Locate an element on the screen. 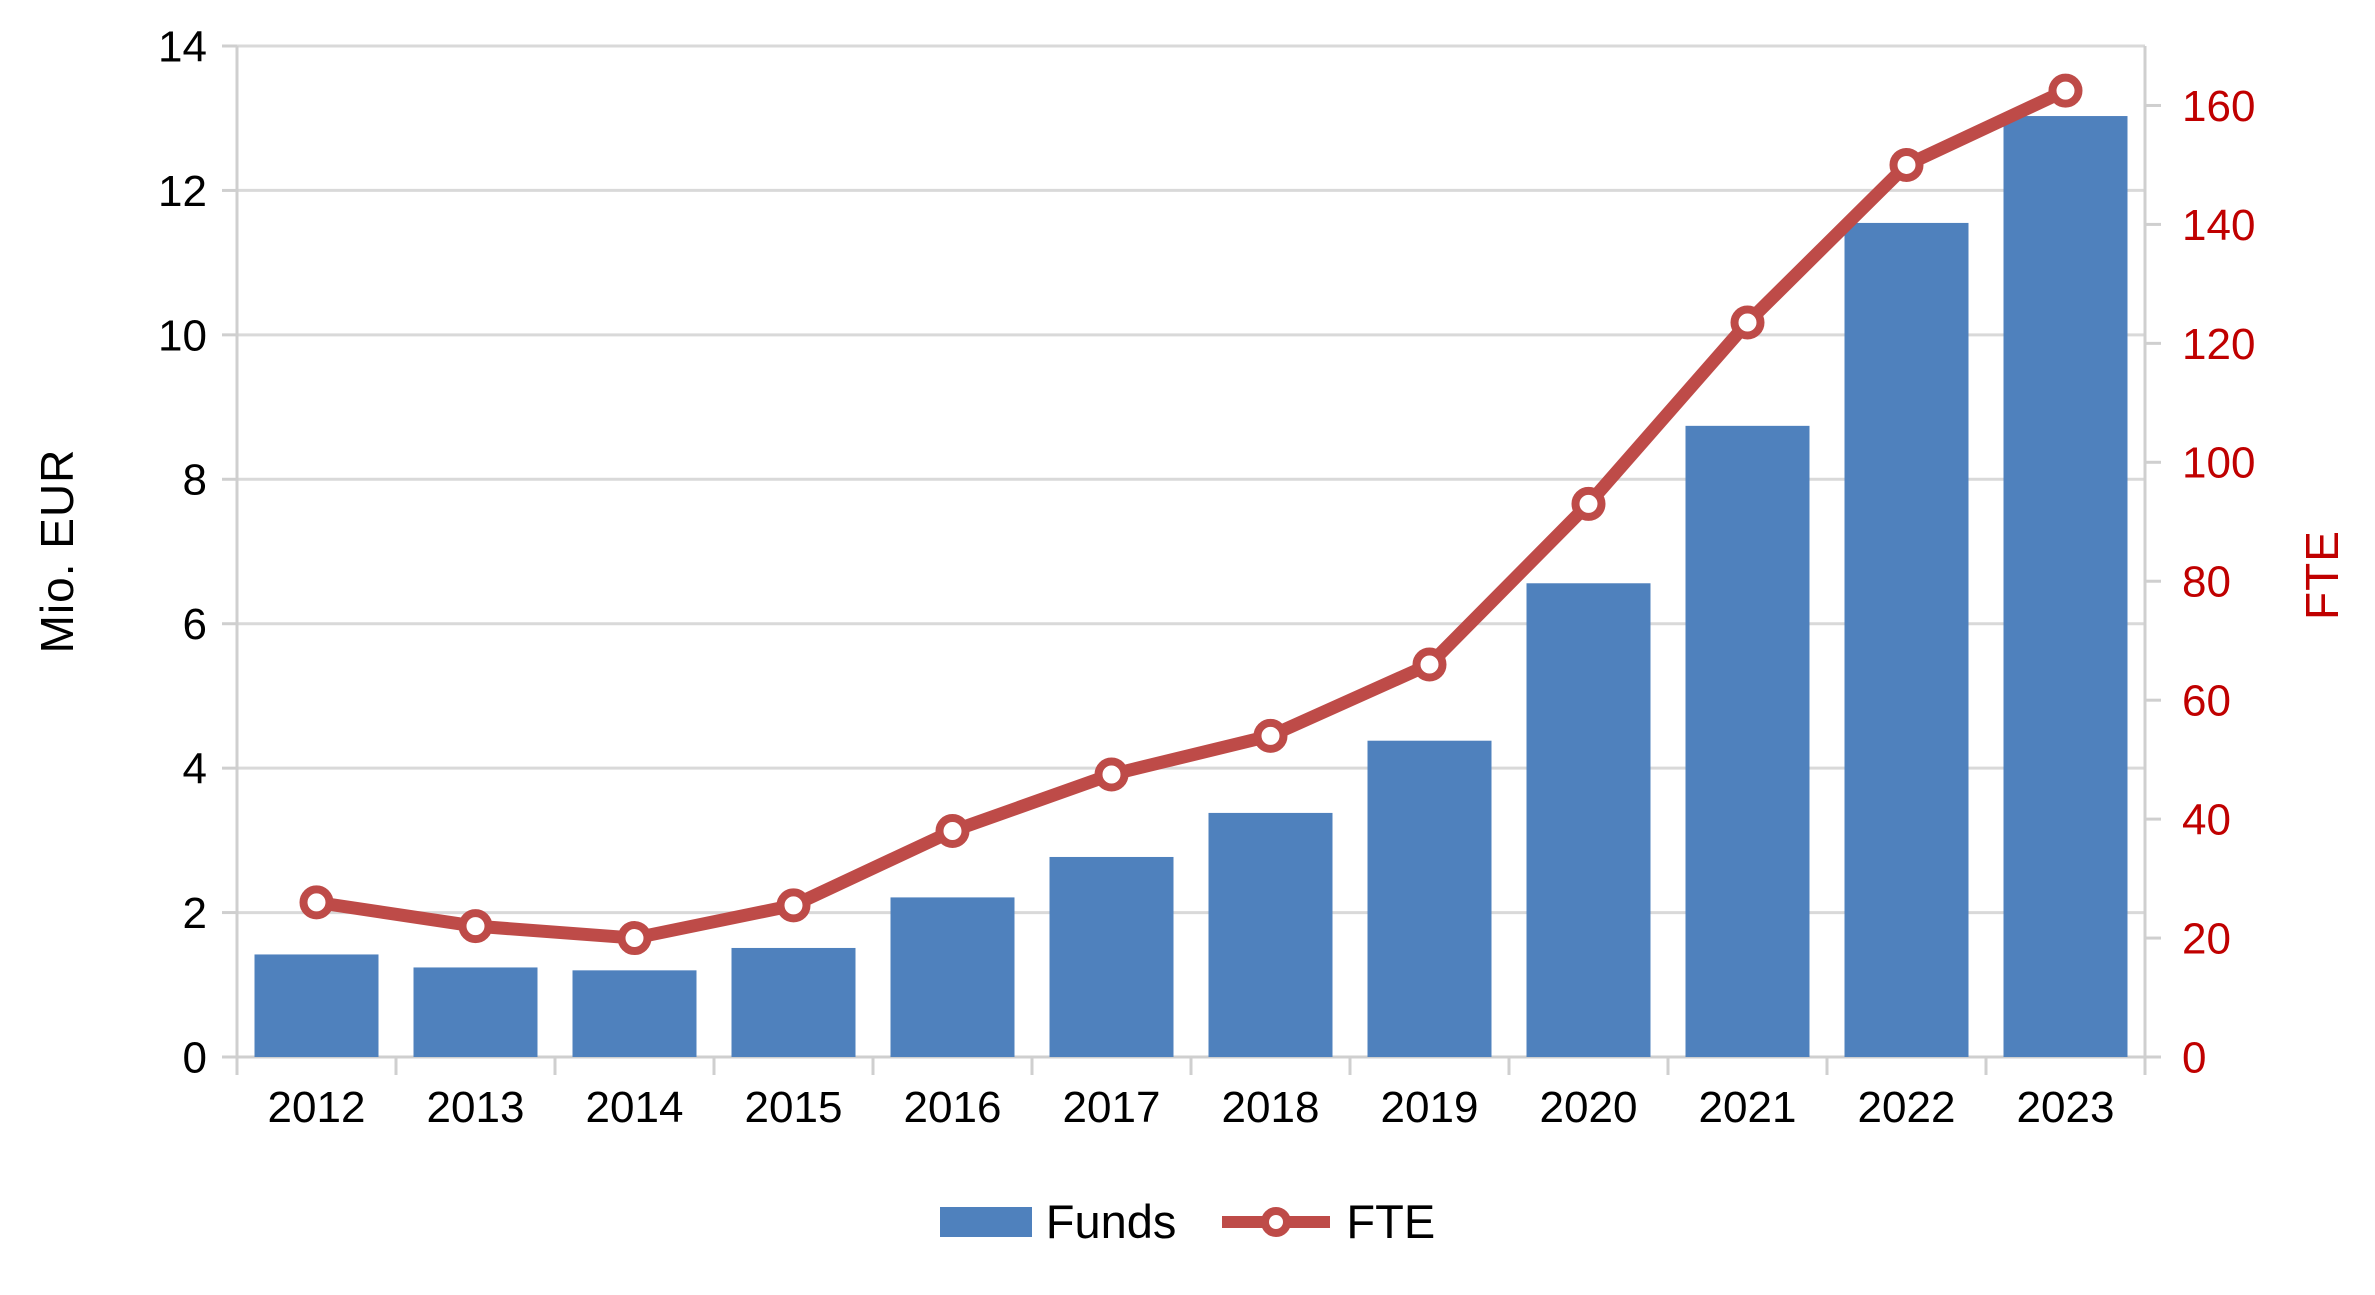  fte-line-swatch-icon is located at coordinates (1276, 1221).